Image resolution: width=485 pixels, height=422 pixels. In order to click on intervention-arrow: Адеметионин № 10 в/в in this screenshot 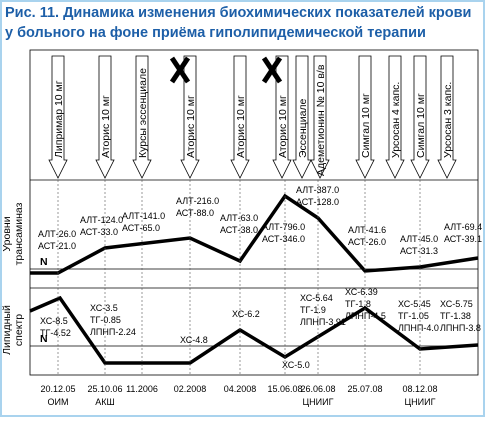, I will do `click(320, 117)`.